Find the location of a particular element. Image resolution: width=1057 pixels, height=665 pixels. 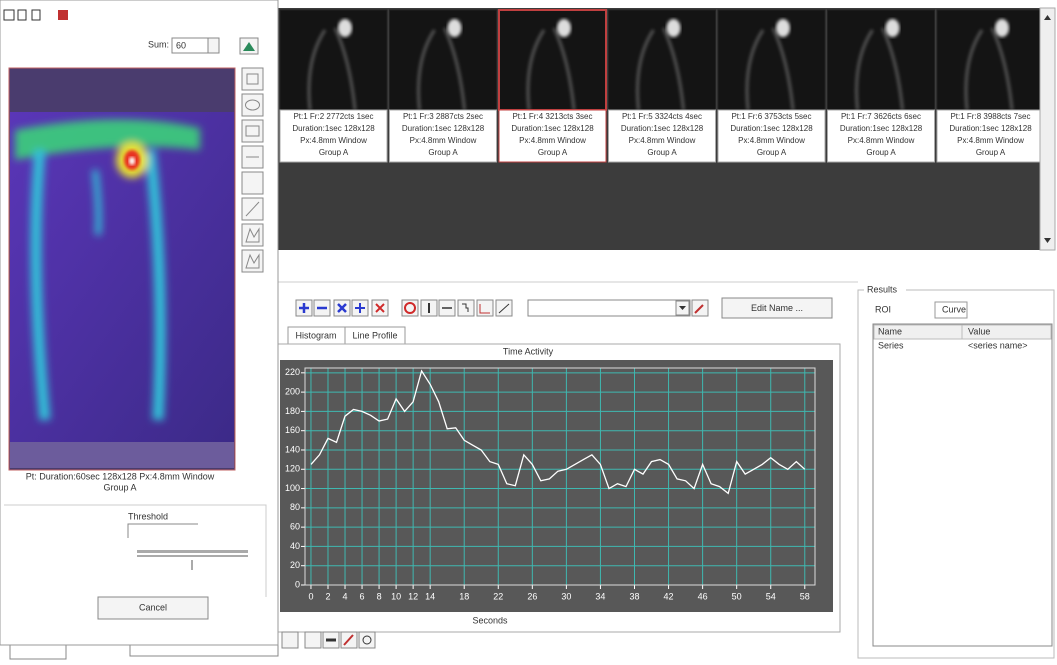

x-tick-label: 22 is located at coordinates (498, 596).